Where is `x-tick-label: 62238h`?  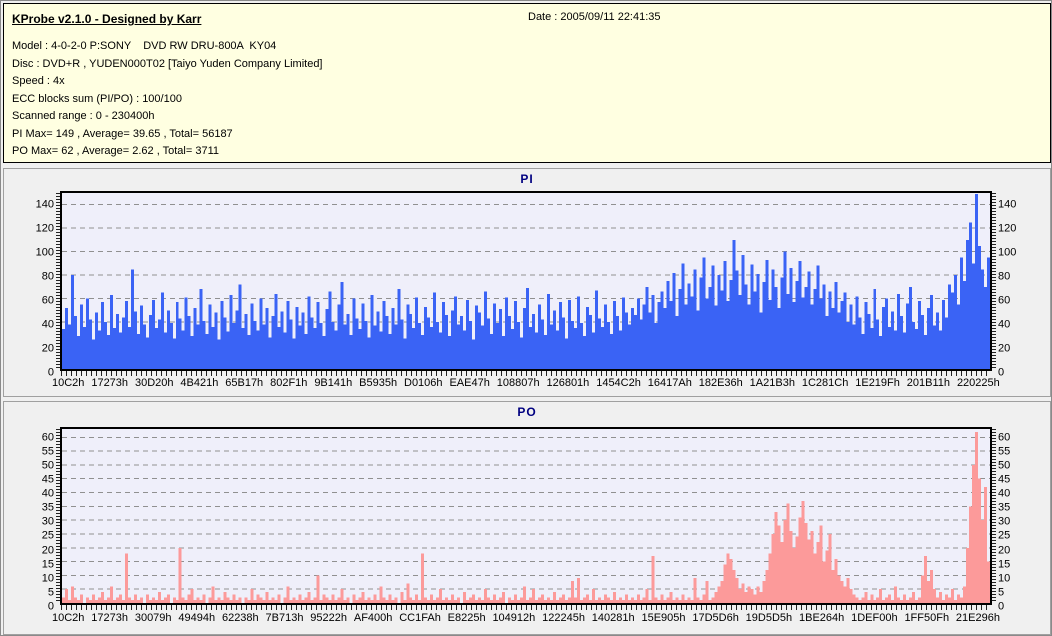
x-tick-label: 62238h is located at coordinates (240, 618).